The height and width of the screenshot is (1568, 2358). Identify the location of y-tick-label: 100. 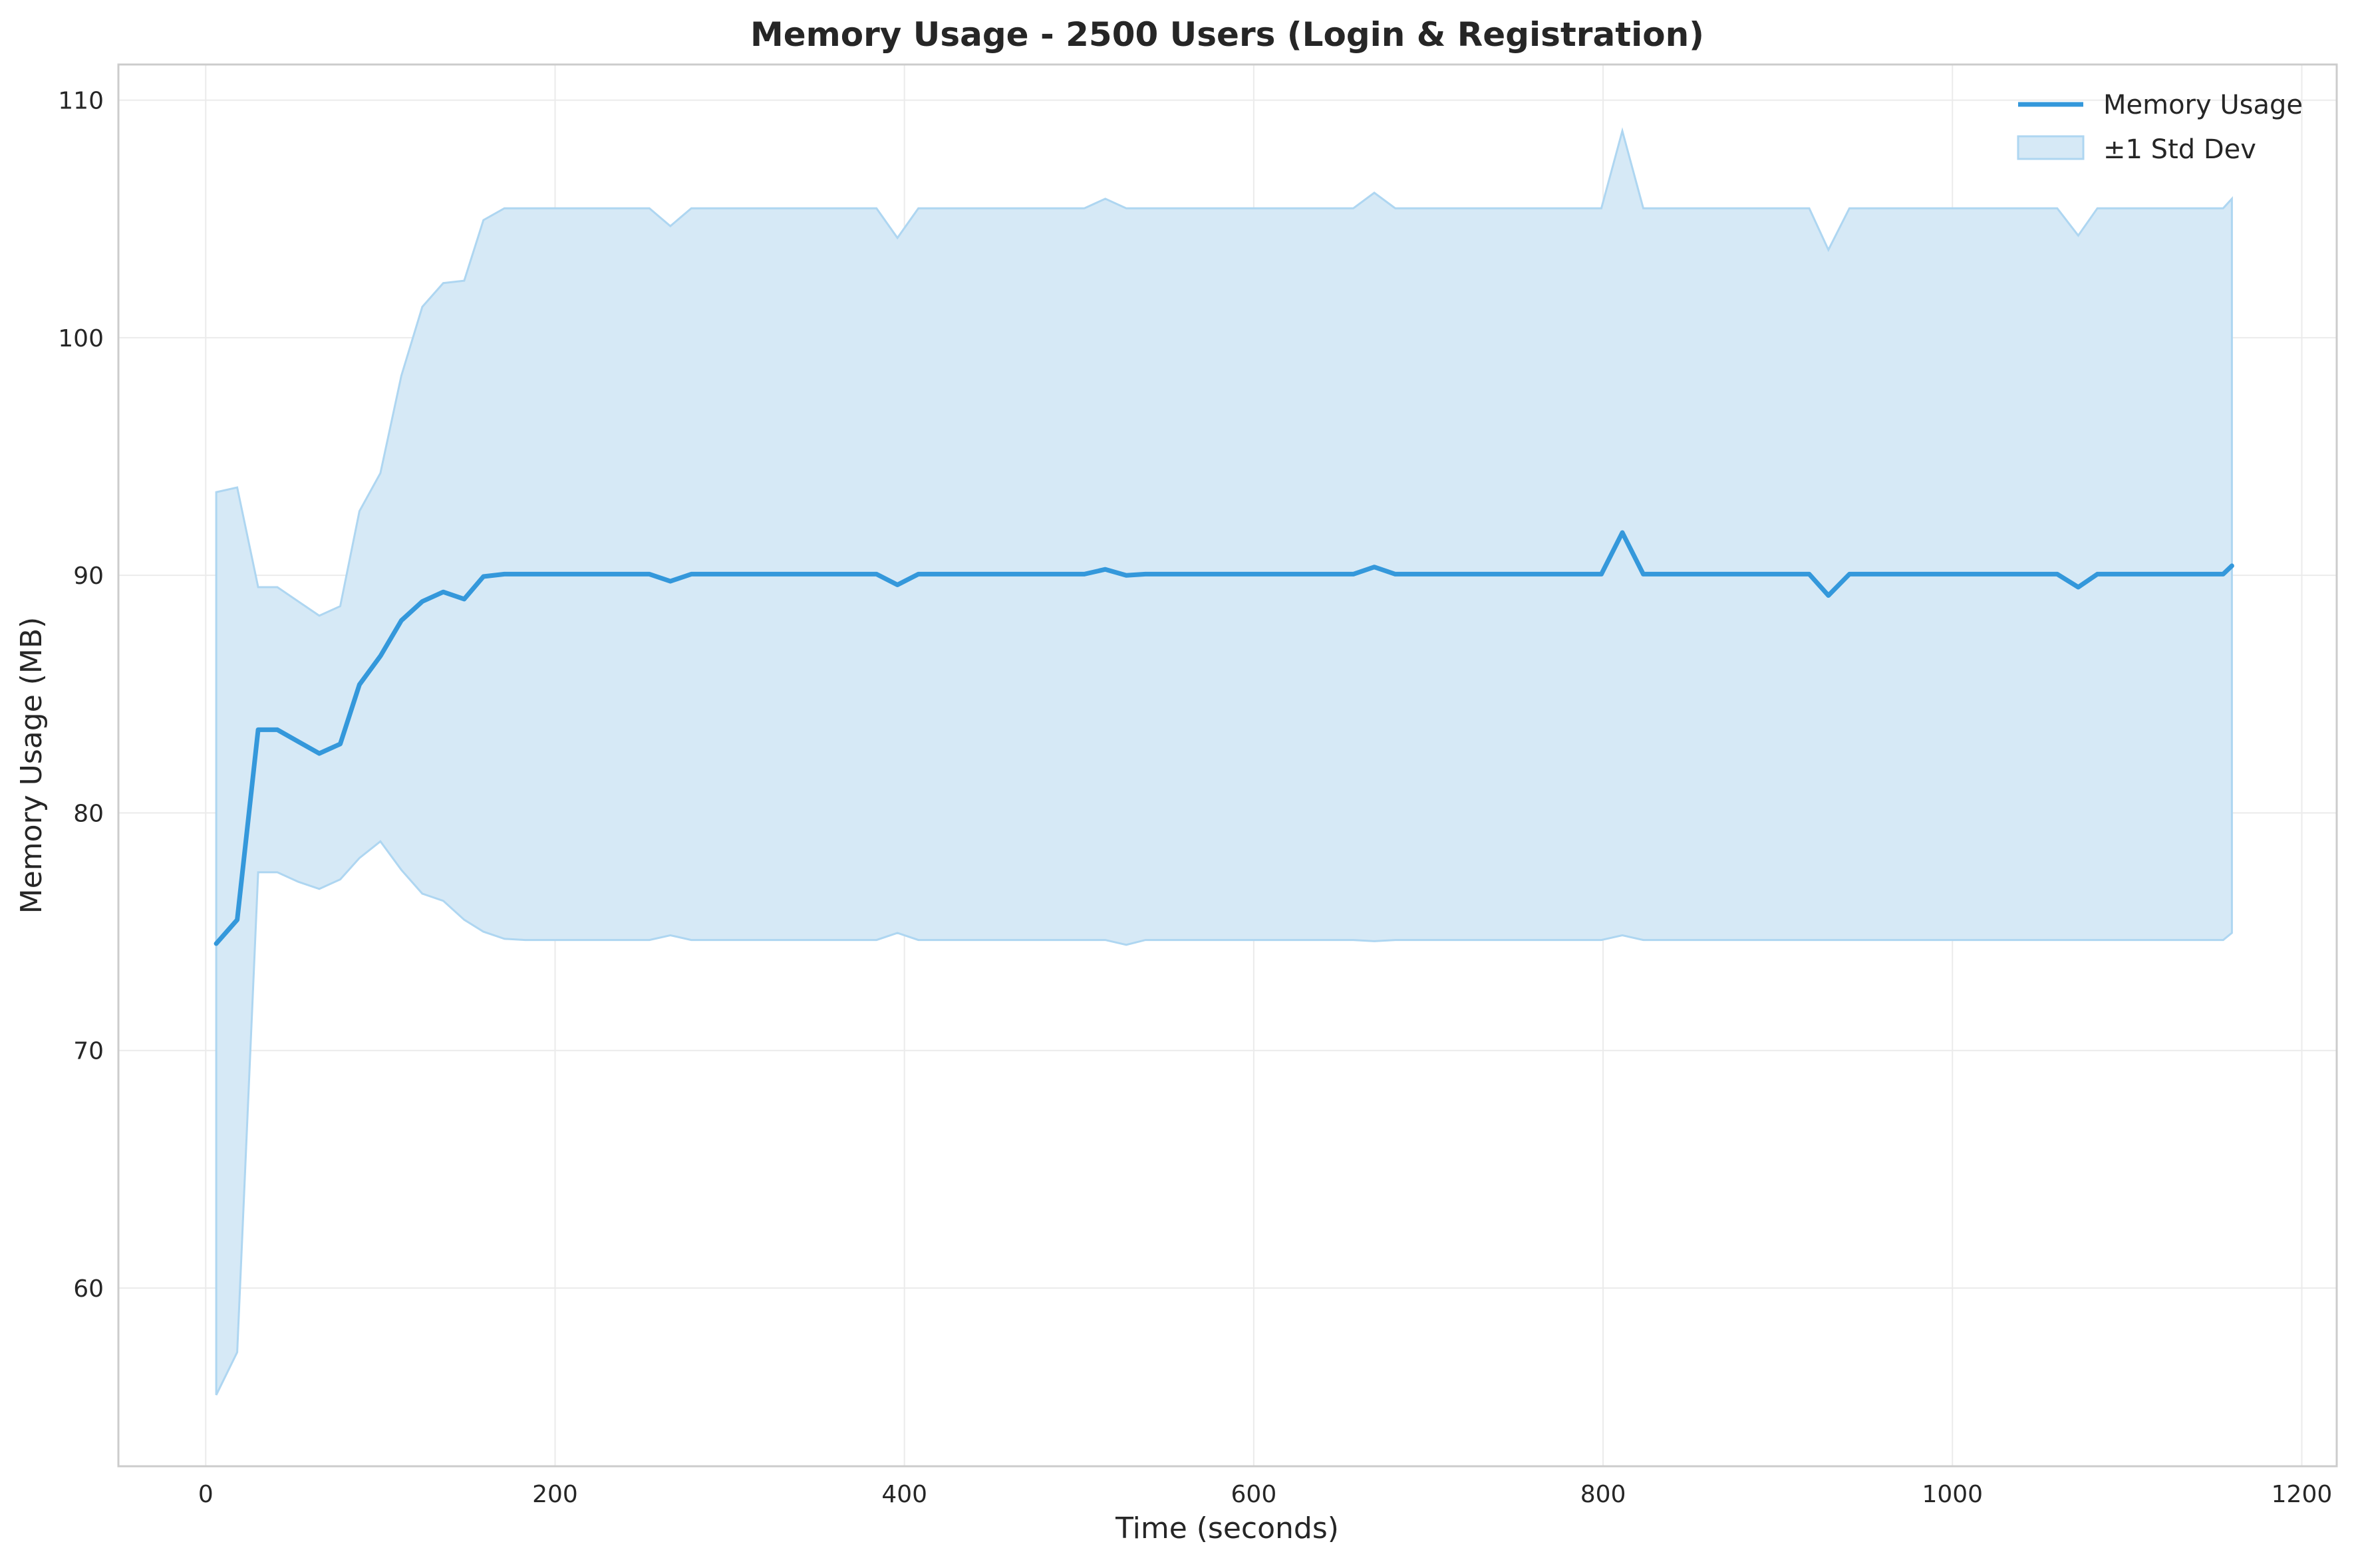
(81, 338).